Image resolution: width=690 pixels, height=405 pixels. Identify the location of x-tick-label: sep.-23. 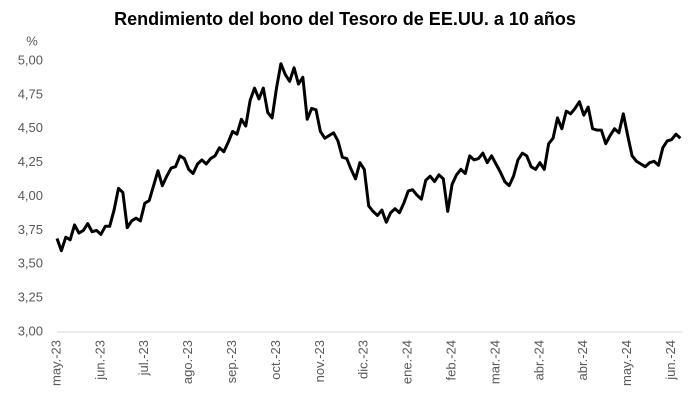
(231, 361).